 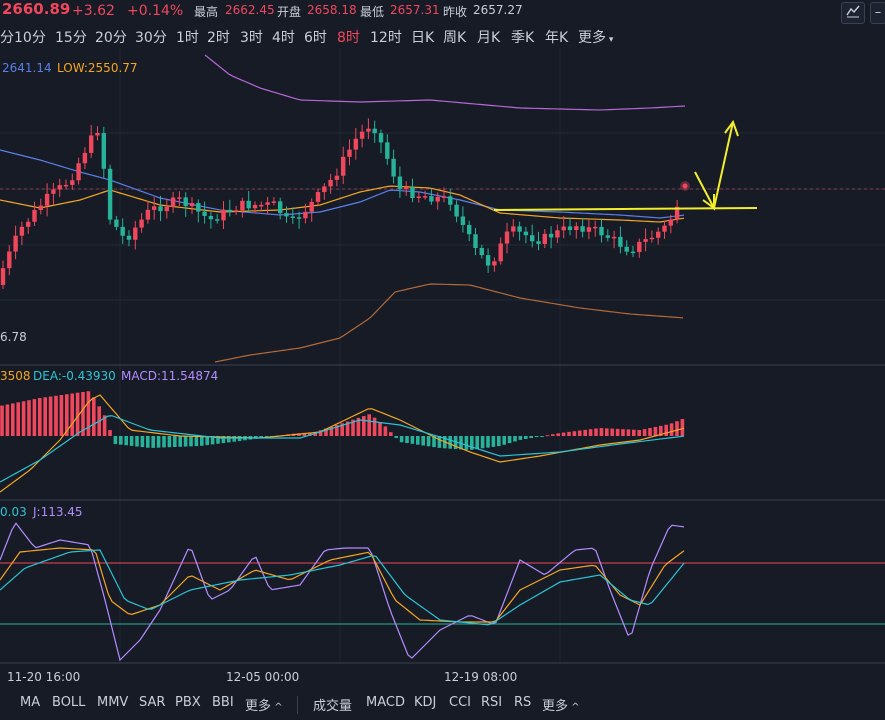 What do you see at coordinates (188, 702) in the screenshot?
I see `ind-pbx: PBX` at bounding box center [188, 702].